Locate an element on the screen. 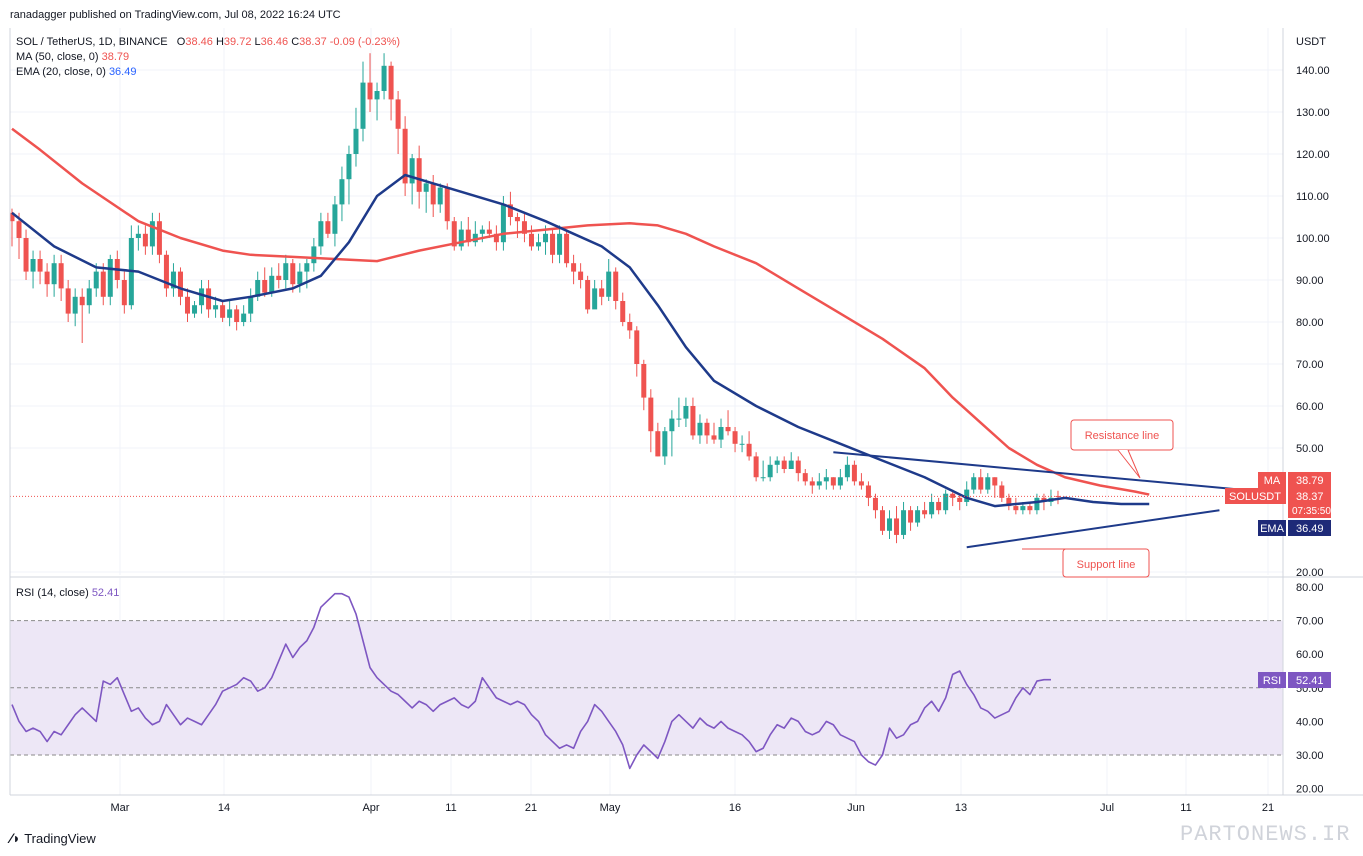  x-tick-label: 14 is located at coordinates (224, 808).